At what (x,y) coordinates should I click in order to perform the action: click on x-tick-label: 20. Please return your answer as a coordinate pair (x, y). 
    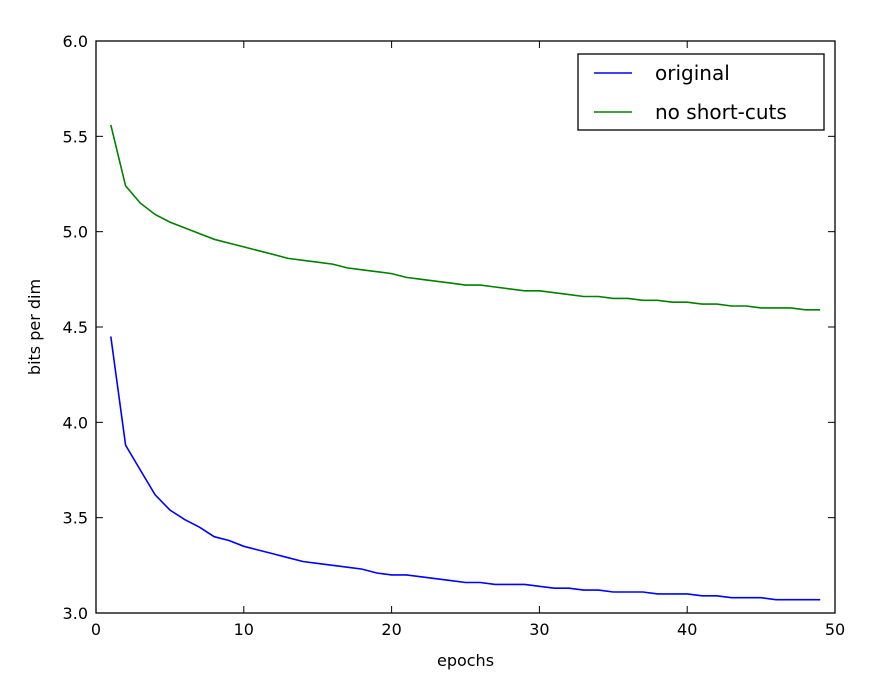
    Looking at the image, I should click on (391, 629).